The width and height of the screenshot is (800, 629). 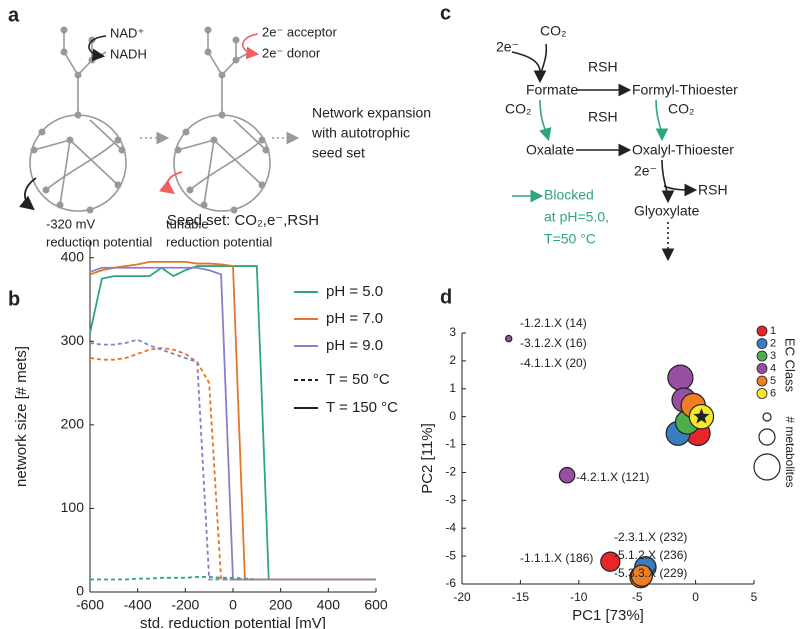 What do you see at coordinates (553, 323) in the screenshot?
I see `annotation: -1.2.1.X (14)` at bounding box center [553, 323].